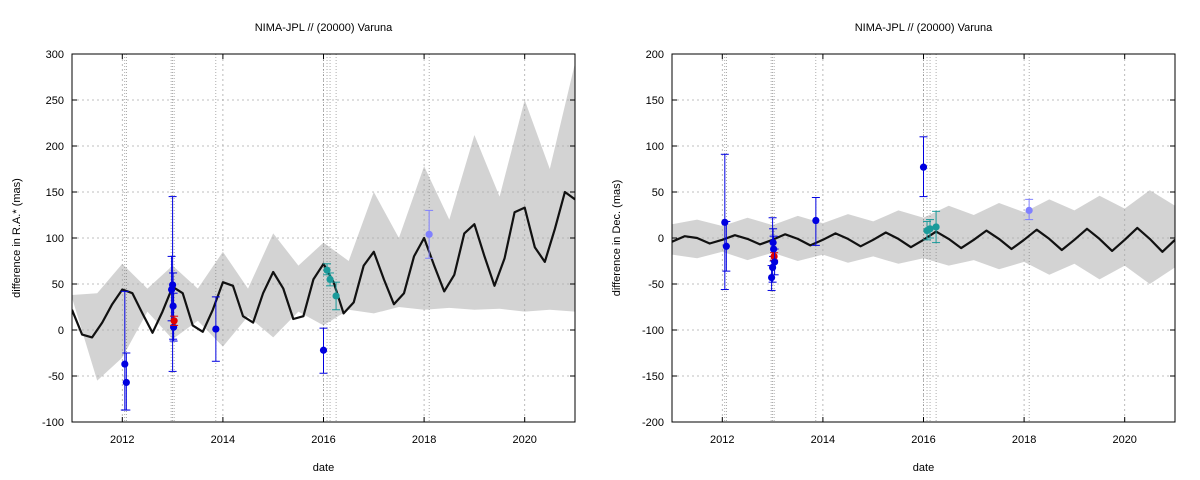 This screenshot has height=480, width=1200. What do you see at coordinates (17, 238) in the screenshot?
I see `y-axis-label: difference in R.A.* (mas)` at bounding box center [17, 238].